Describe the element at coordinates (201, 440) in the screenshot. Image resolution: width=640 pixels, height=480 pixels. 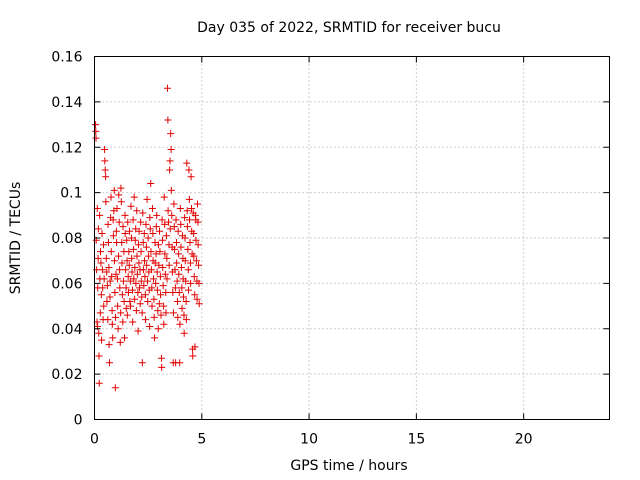
I see `x-tick-label: 5` at that location.